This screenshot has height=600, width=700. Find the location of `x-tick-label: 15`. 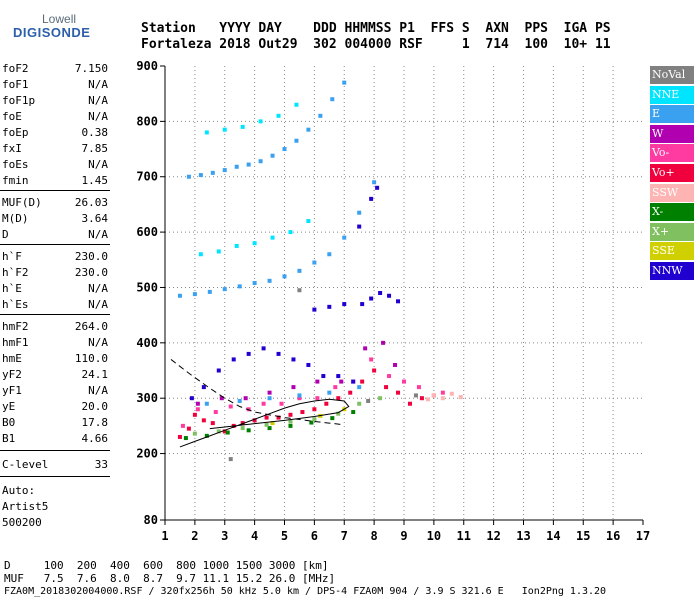

x-tick-label: 15 is located at coordinates (583, 536).